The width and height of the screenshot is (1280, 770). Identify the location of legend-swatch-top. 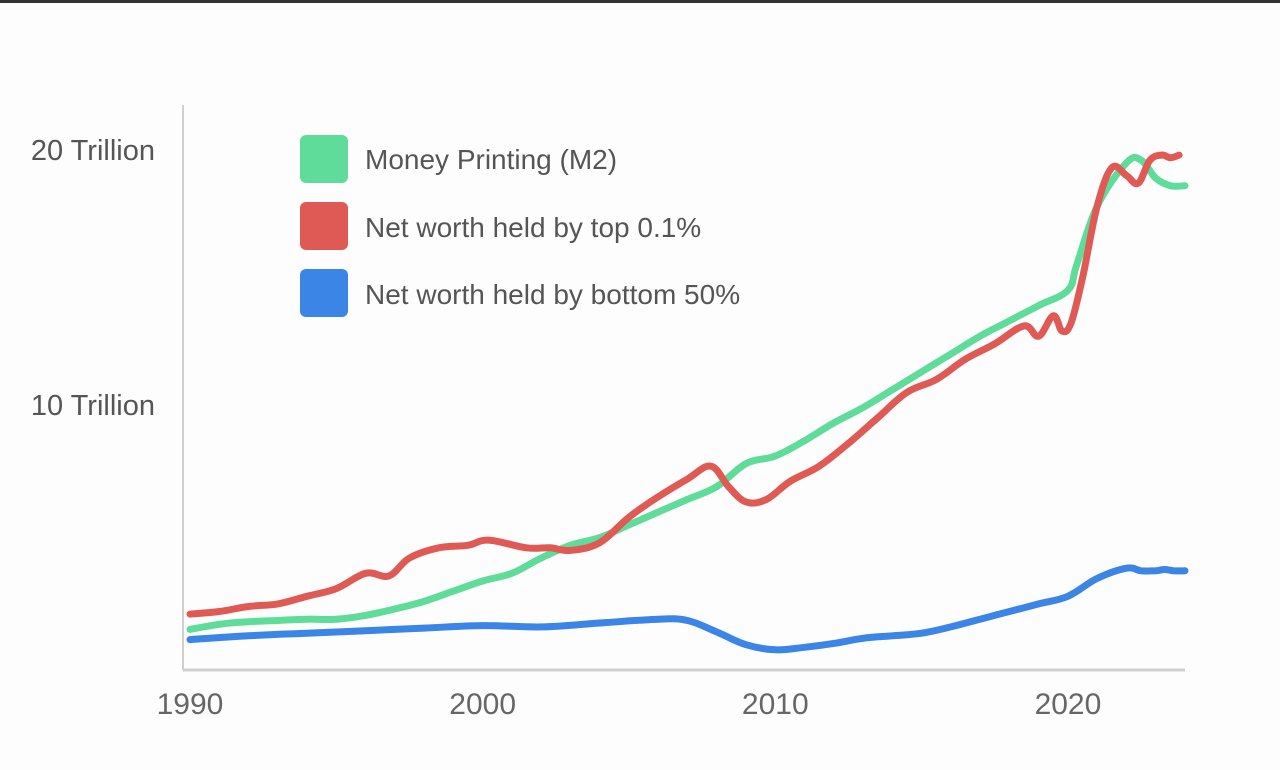
(324, 226).